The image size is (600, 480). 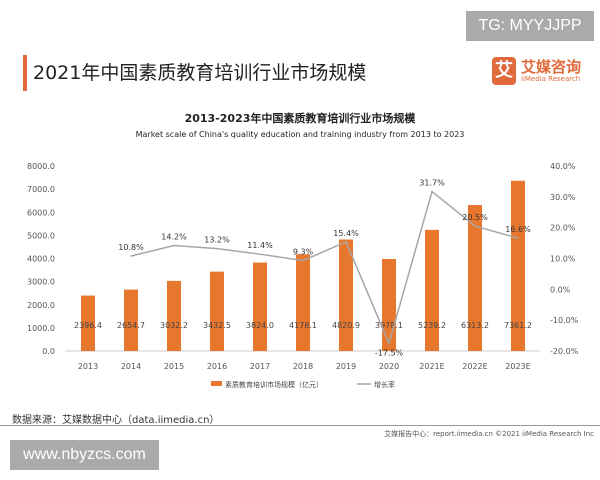 What do you see at coordinates (84, 455) in the screenshot?
I see `watermark-bottom: www.nbyzcs.com` at bounding box center [84, 455].